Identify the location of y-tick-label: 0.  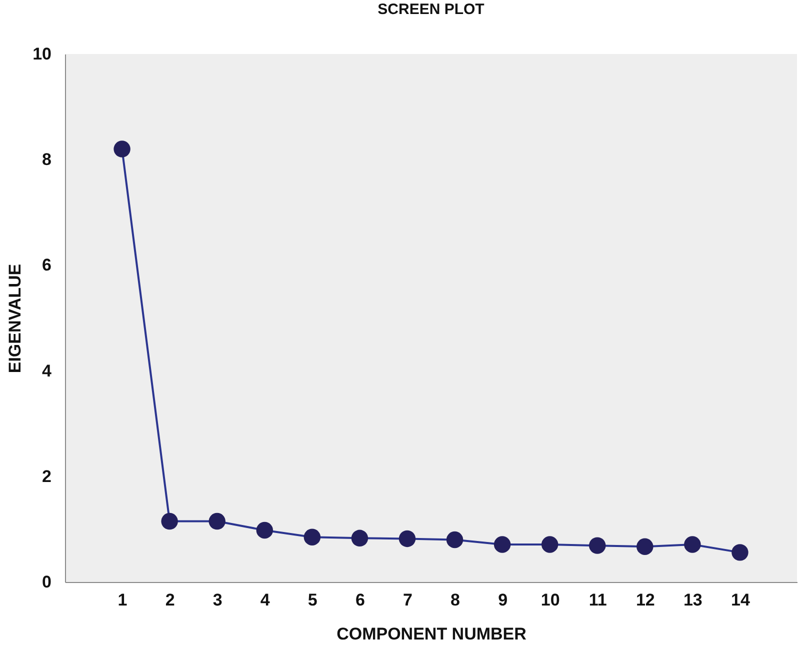
(47, 582).